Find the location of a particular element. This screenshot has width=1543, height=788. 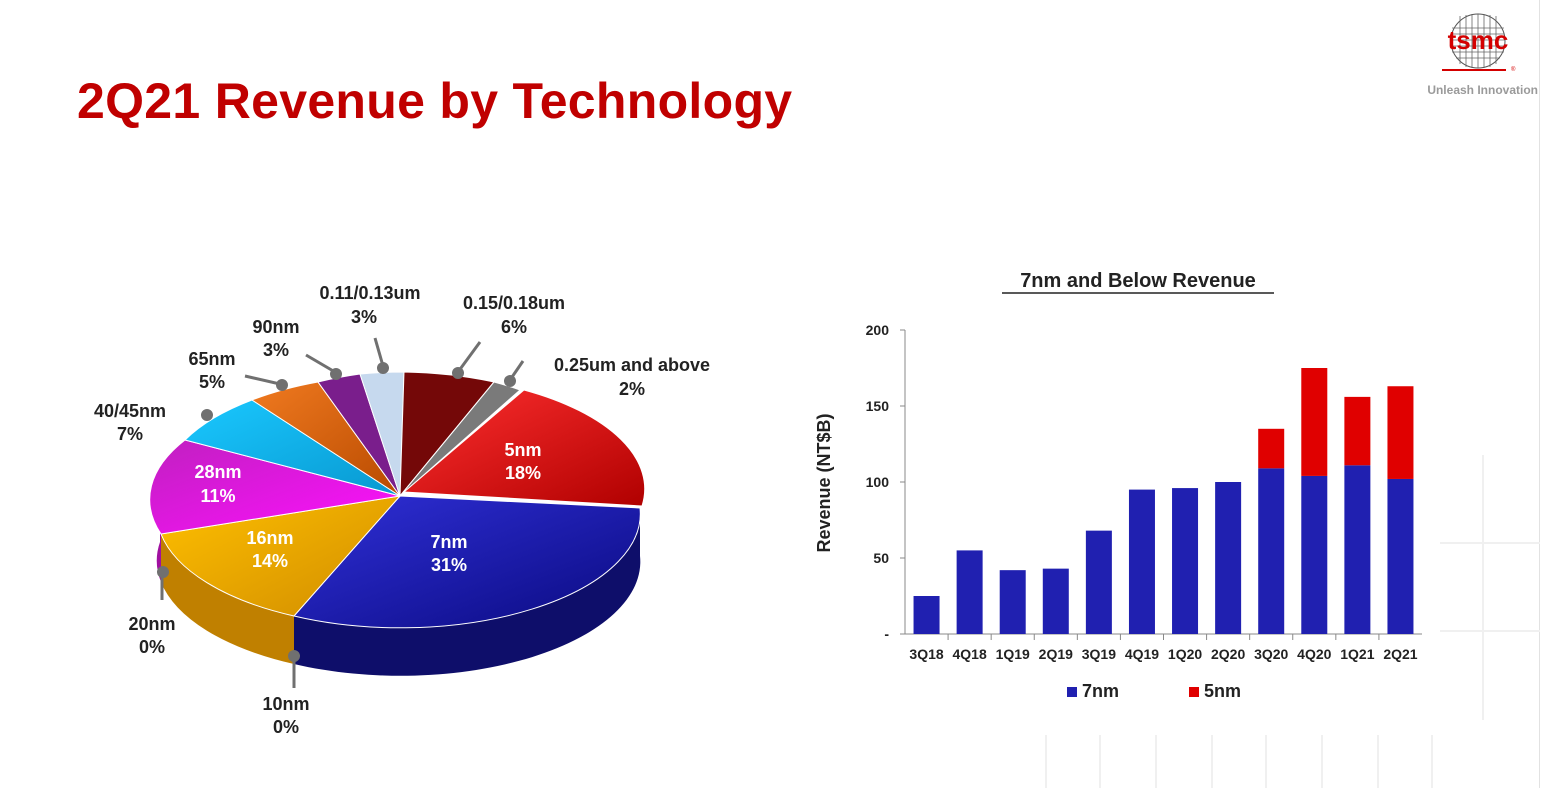

pie-slice-5nm is located at coordinates (524, 448).